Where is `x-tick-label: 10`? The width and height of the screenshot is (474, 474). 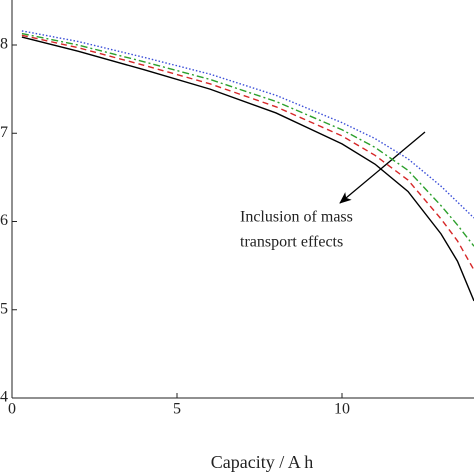 x-tick-label: 10 is located at coordinates (342, 409).